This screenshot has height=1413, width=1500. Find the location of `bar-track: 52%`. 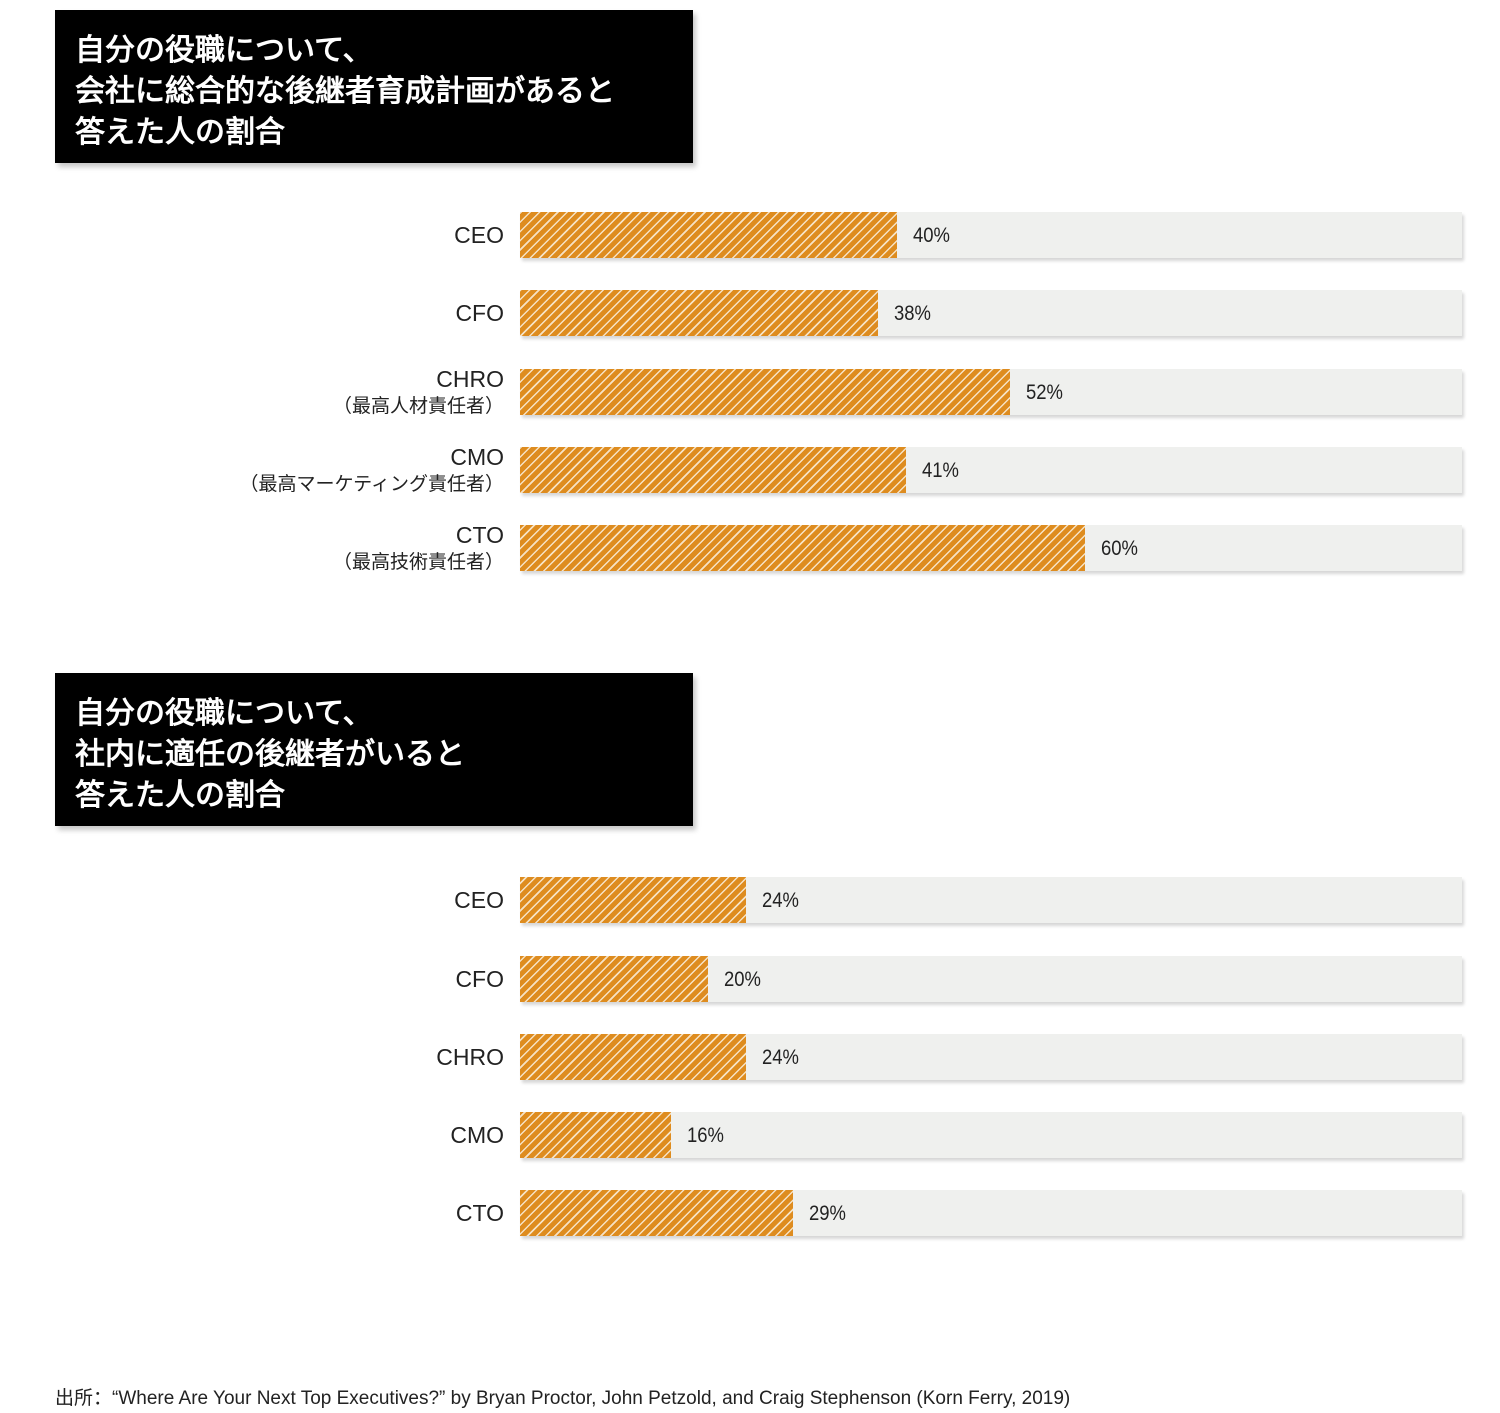

bar-track: 52% is located at coordinates (991, 392).